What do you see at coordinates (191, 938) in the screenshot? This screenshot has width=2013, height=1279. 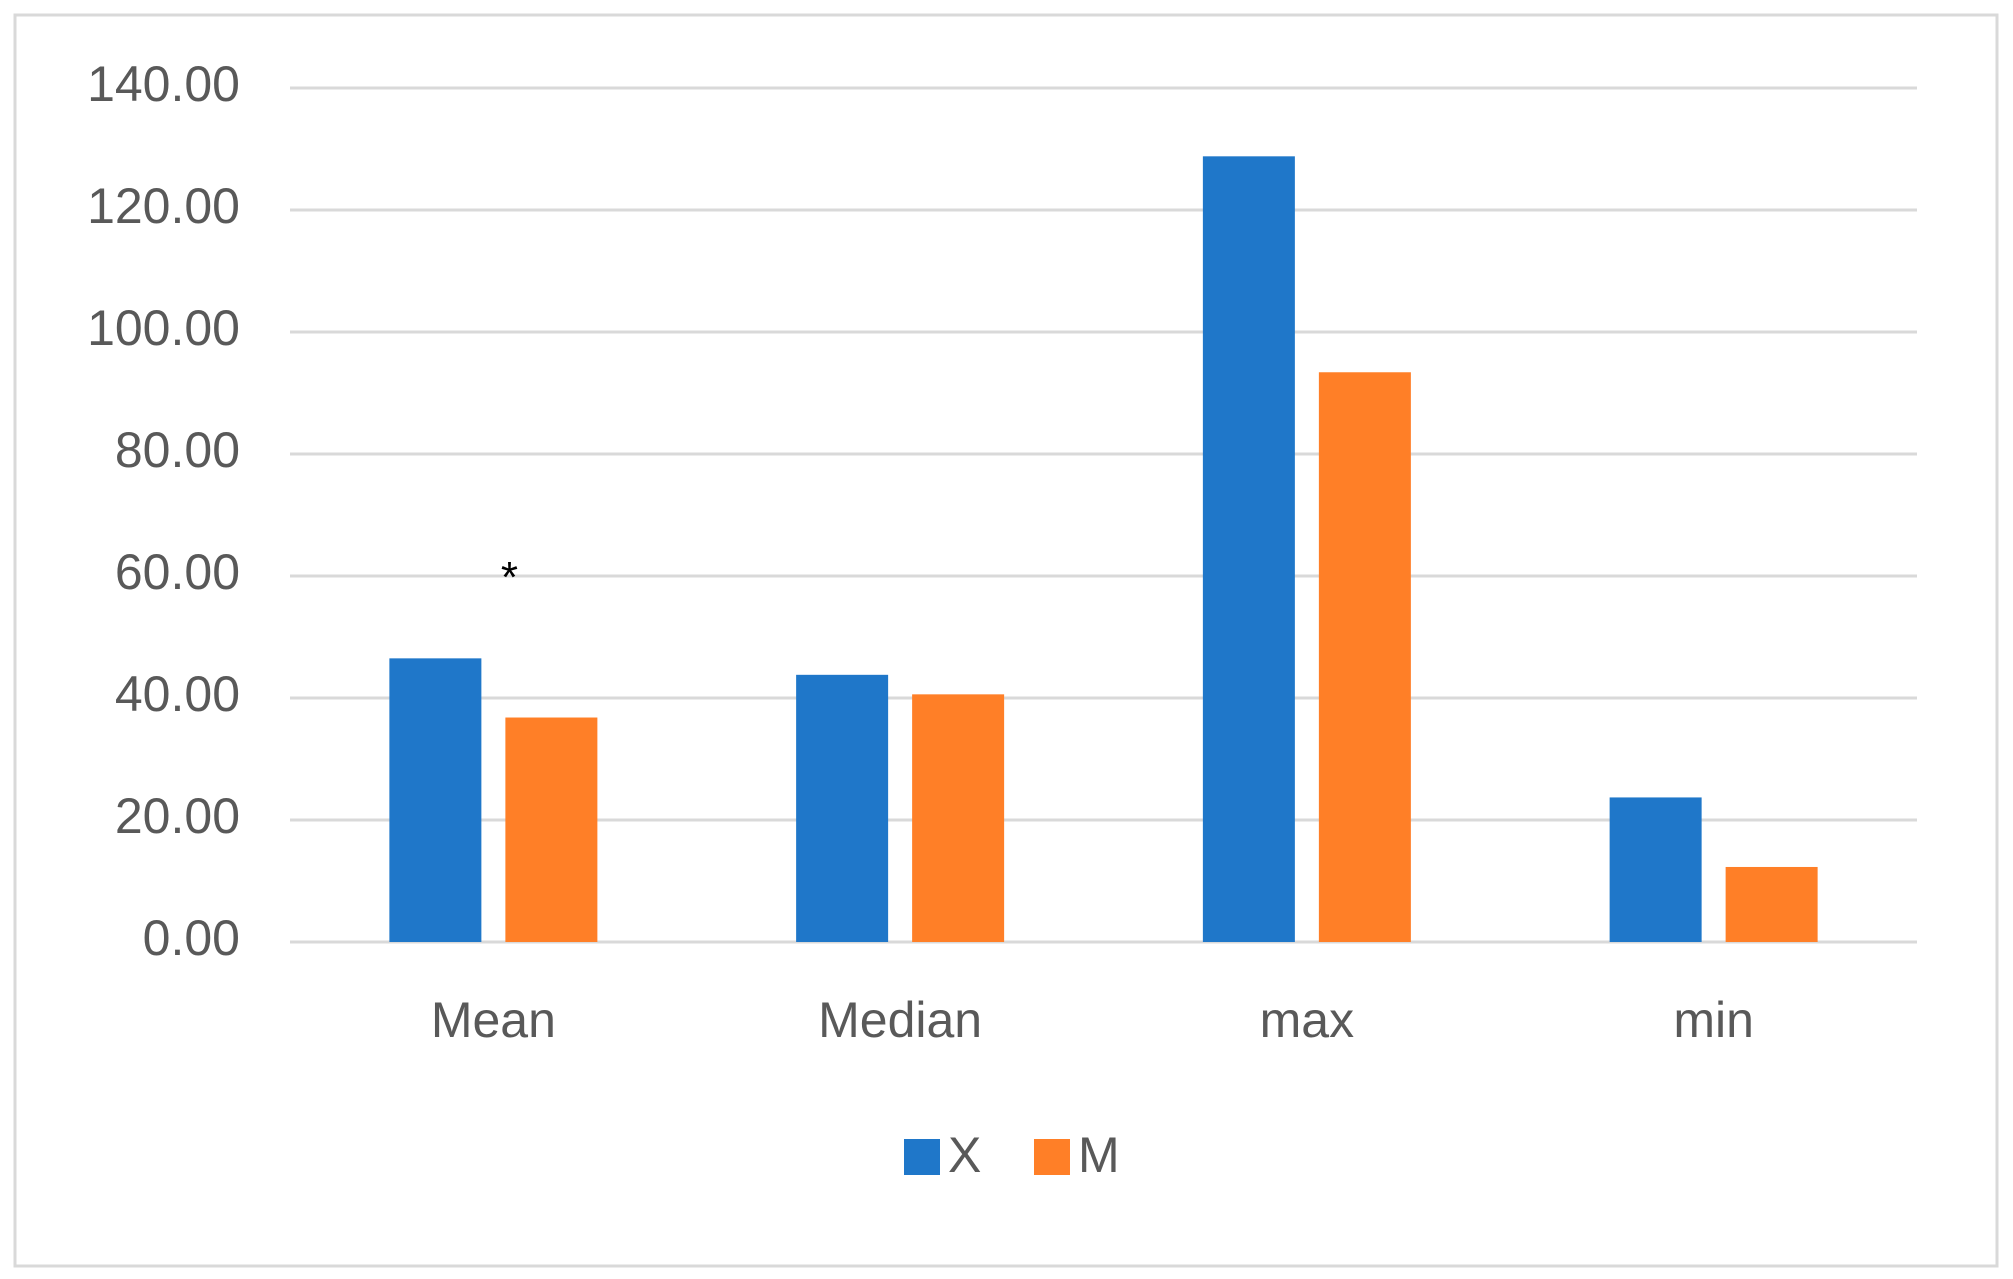 I see `y-tick-label: 0.00` at bounding box center [191, 938].